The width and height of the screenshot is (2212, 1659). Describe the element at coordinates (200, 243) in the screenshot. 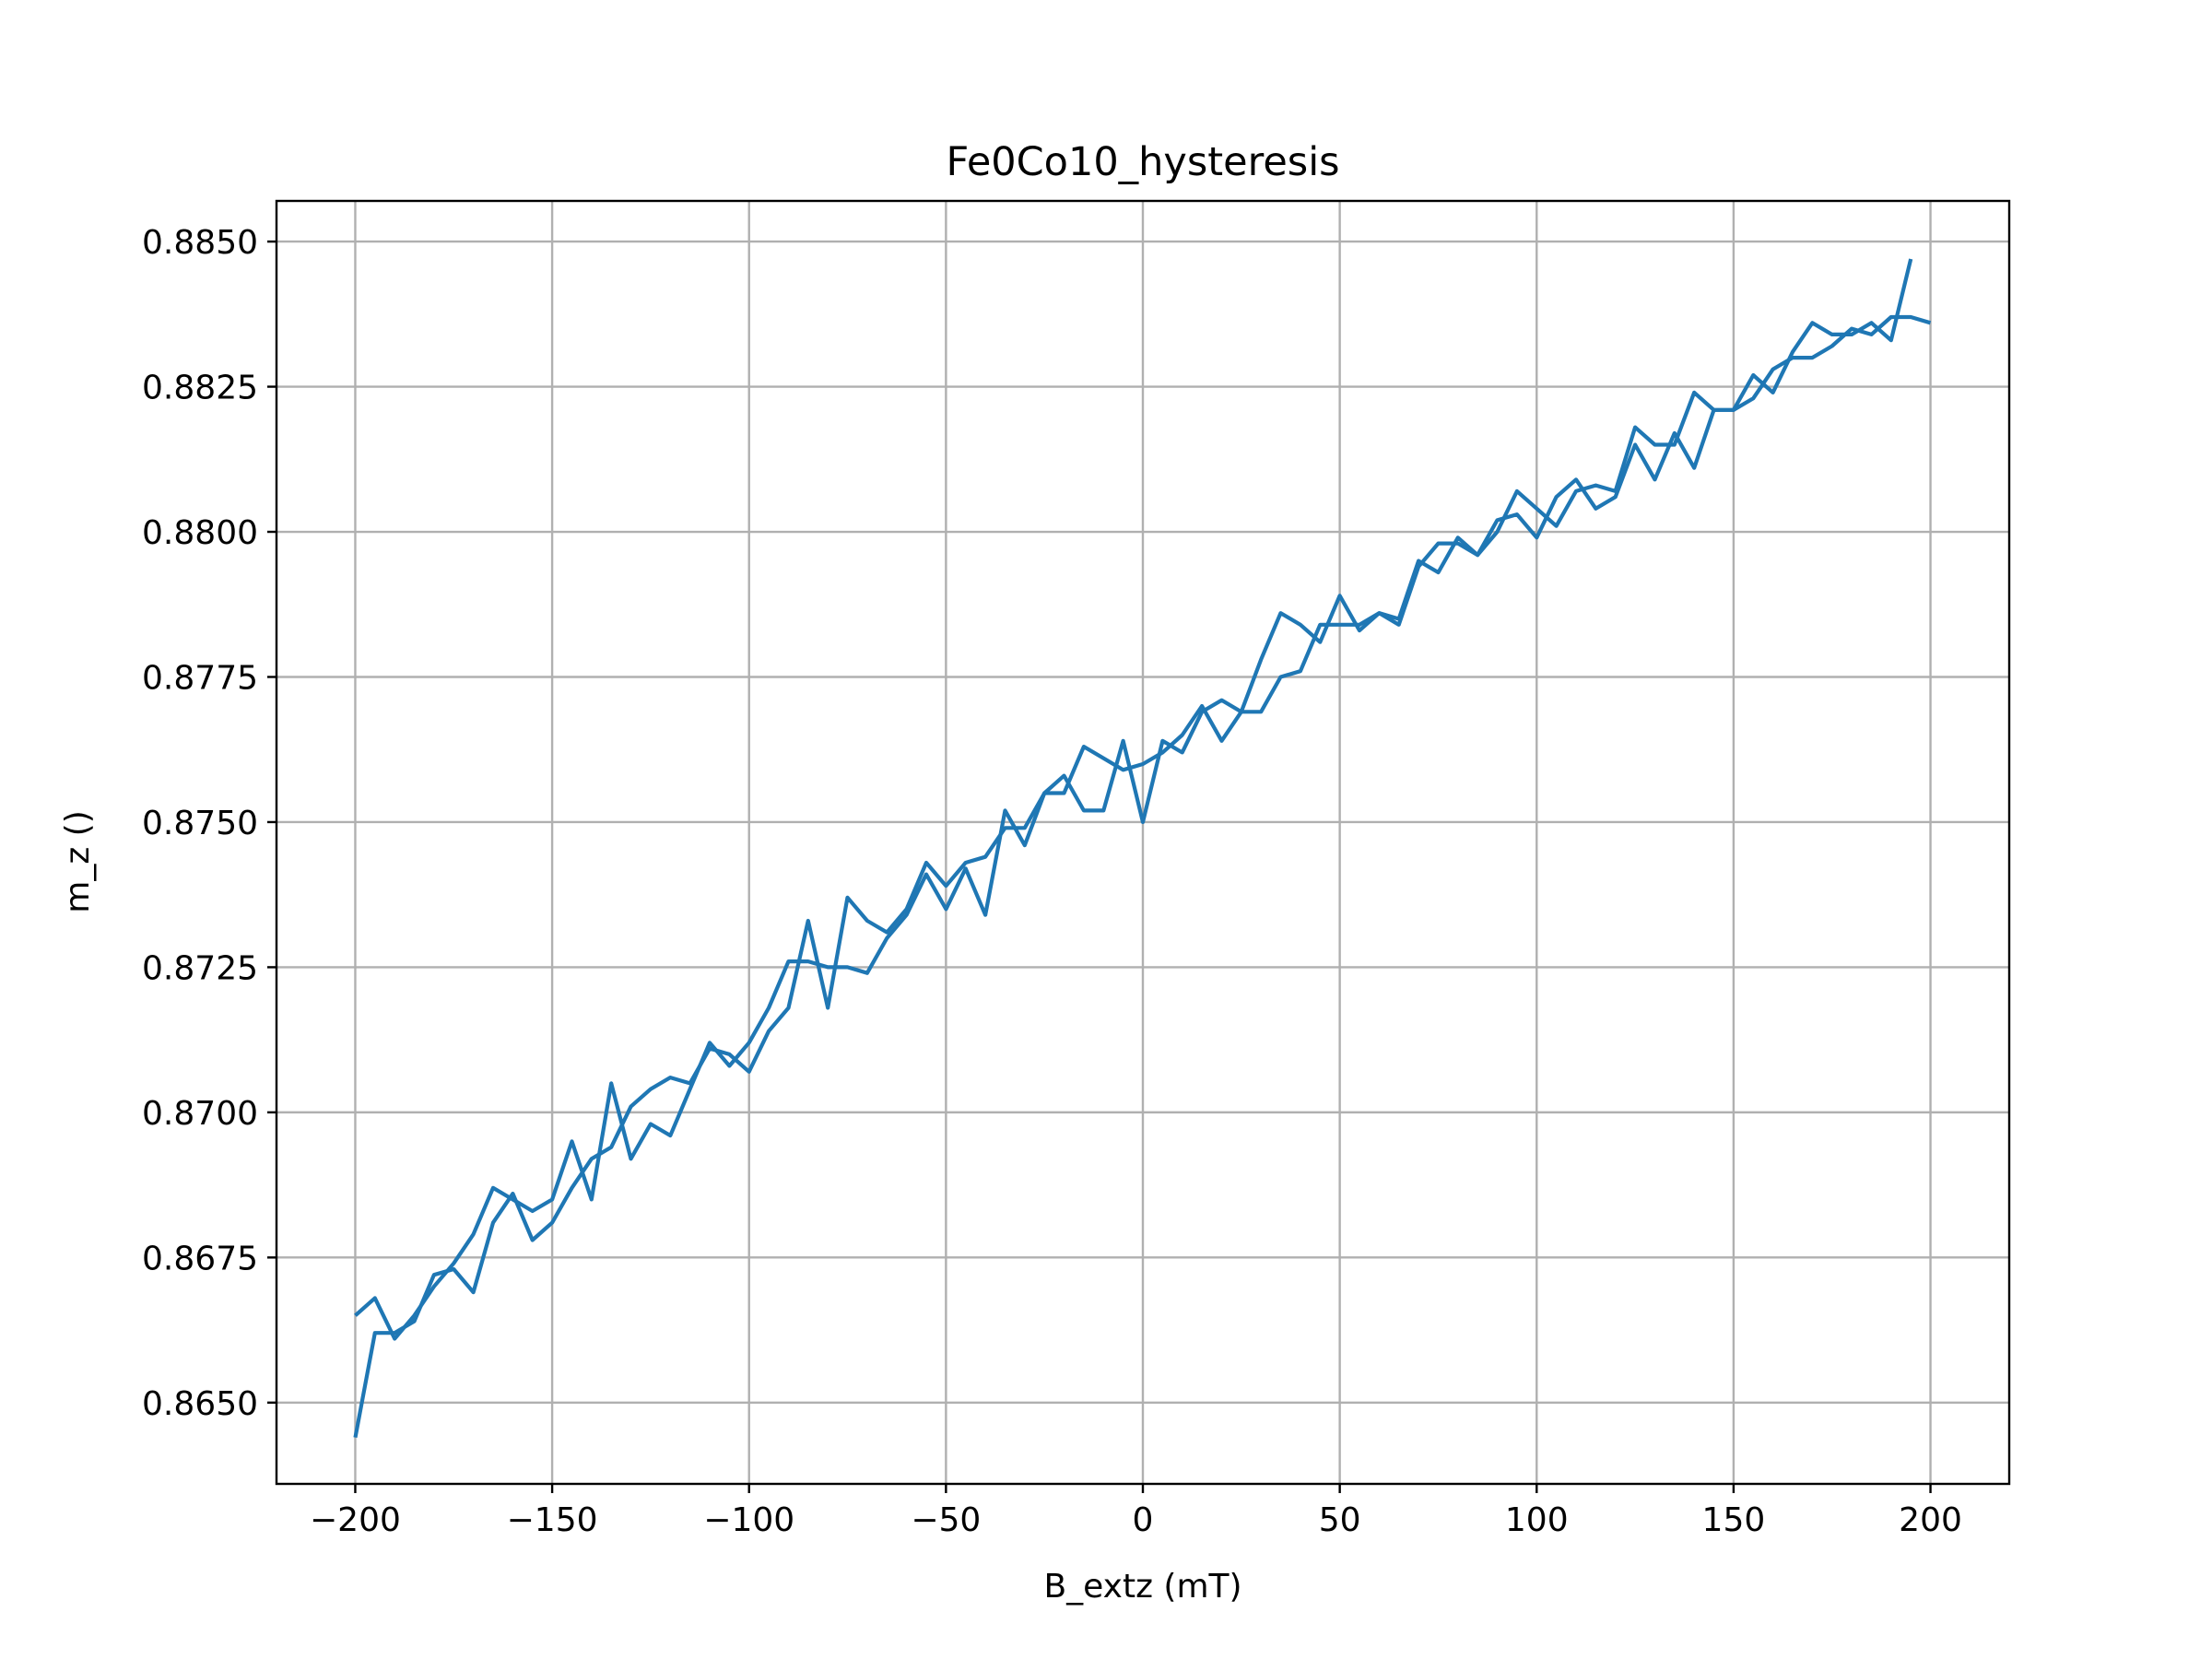

I see `y-tick-label: 0.8850` at that location.